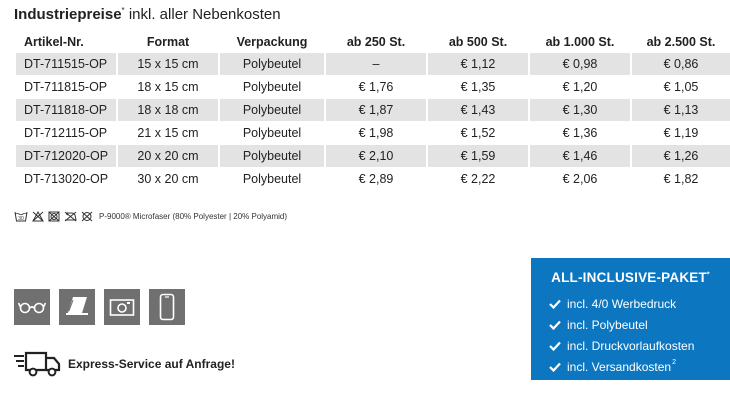 This screenshot has height=412, width=730. Describe the element at coordinates (66, 156) in the screenshot. I see `table-cell: DT-712020-OP` at that location.